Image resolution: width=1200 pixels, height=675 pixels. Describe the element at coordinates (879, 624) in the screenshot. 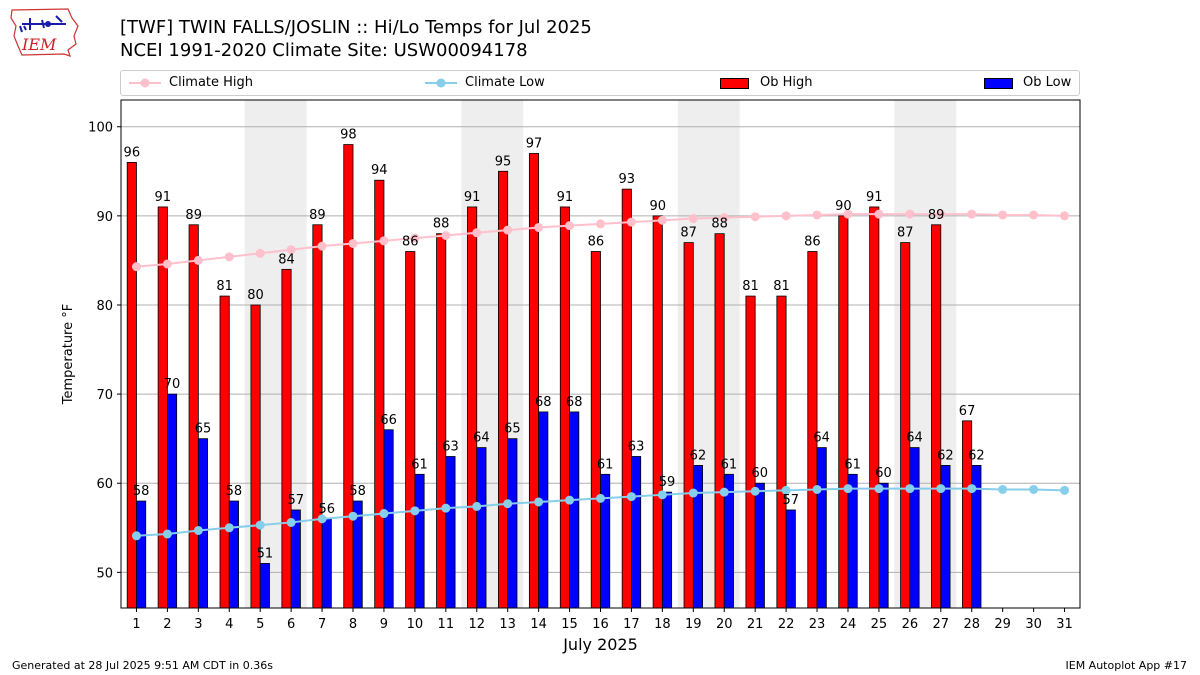

I see `x-tick-label: 25` at that location.